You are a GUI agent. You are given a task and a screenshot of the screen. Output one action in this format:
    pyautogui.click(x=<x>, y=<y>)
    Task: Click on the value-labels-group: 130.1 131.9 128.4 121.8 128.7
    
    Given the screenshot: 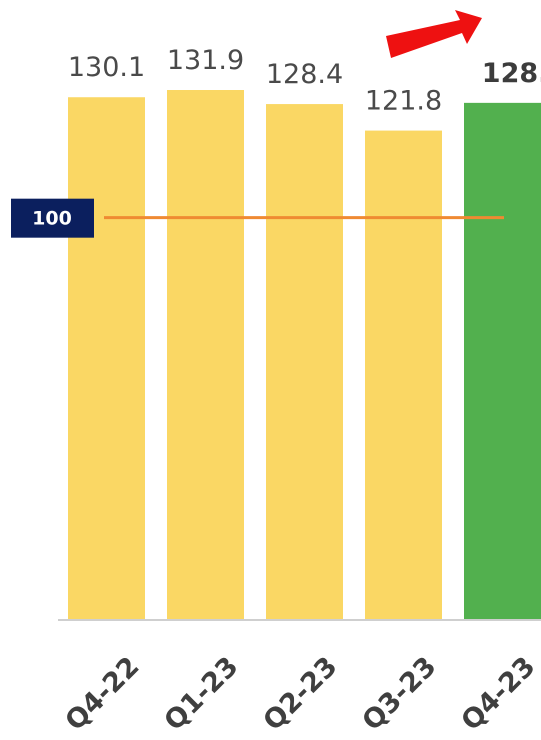 What is the action you would take?
    pyautogui.click(x=304, y=81)
    